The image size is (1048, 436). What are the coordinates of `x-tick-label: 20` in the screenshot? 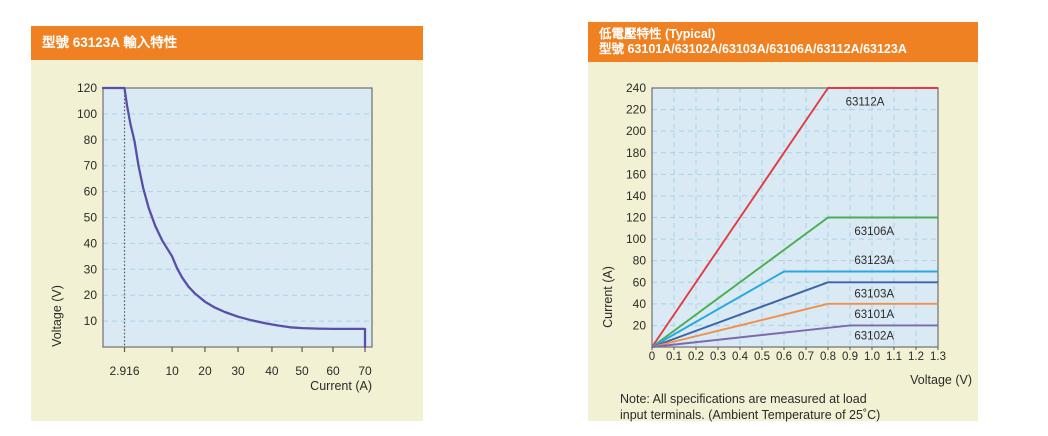 It's located at (205, 371).